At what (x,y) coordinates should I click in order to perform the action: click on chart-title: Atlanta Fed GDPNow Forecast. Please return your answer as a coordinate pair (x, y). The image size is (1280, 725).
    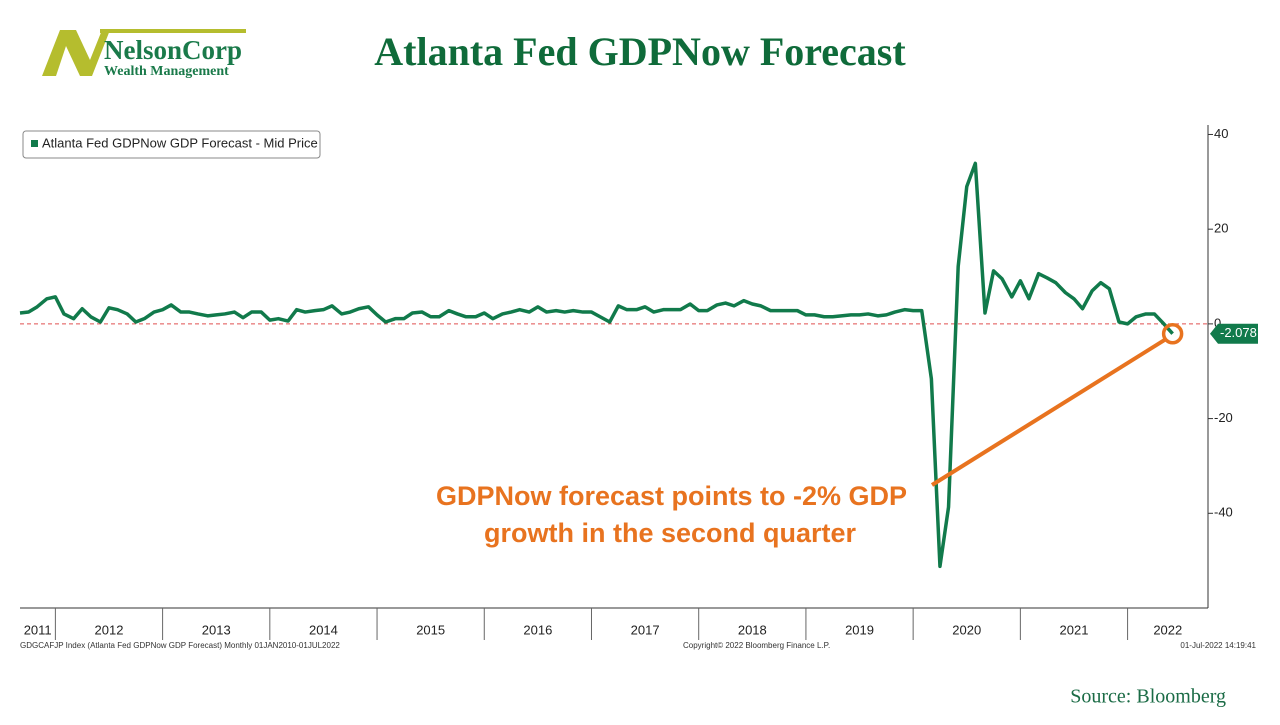
    Looking at the image, I should click on (640, 51).